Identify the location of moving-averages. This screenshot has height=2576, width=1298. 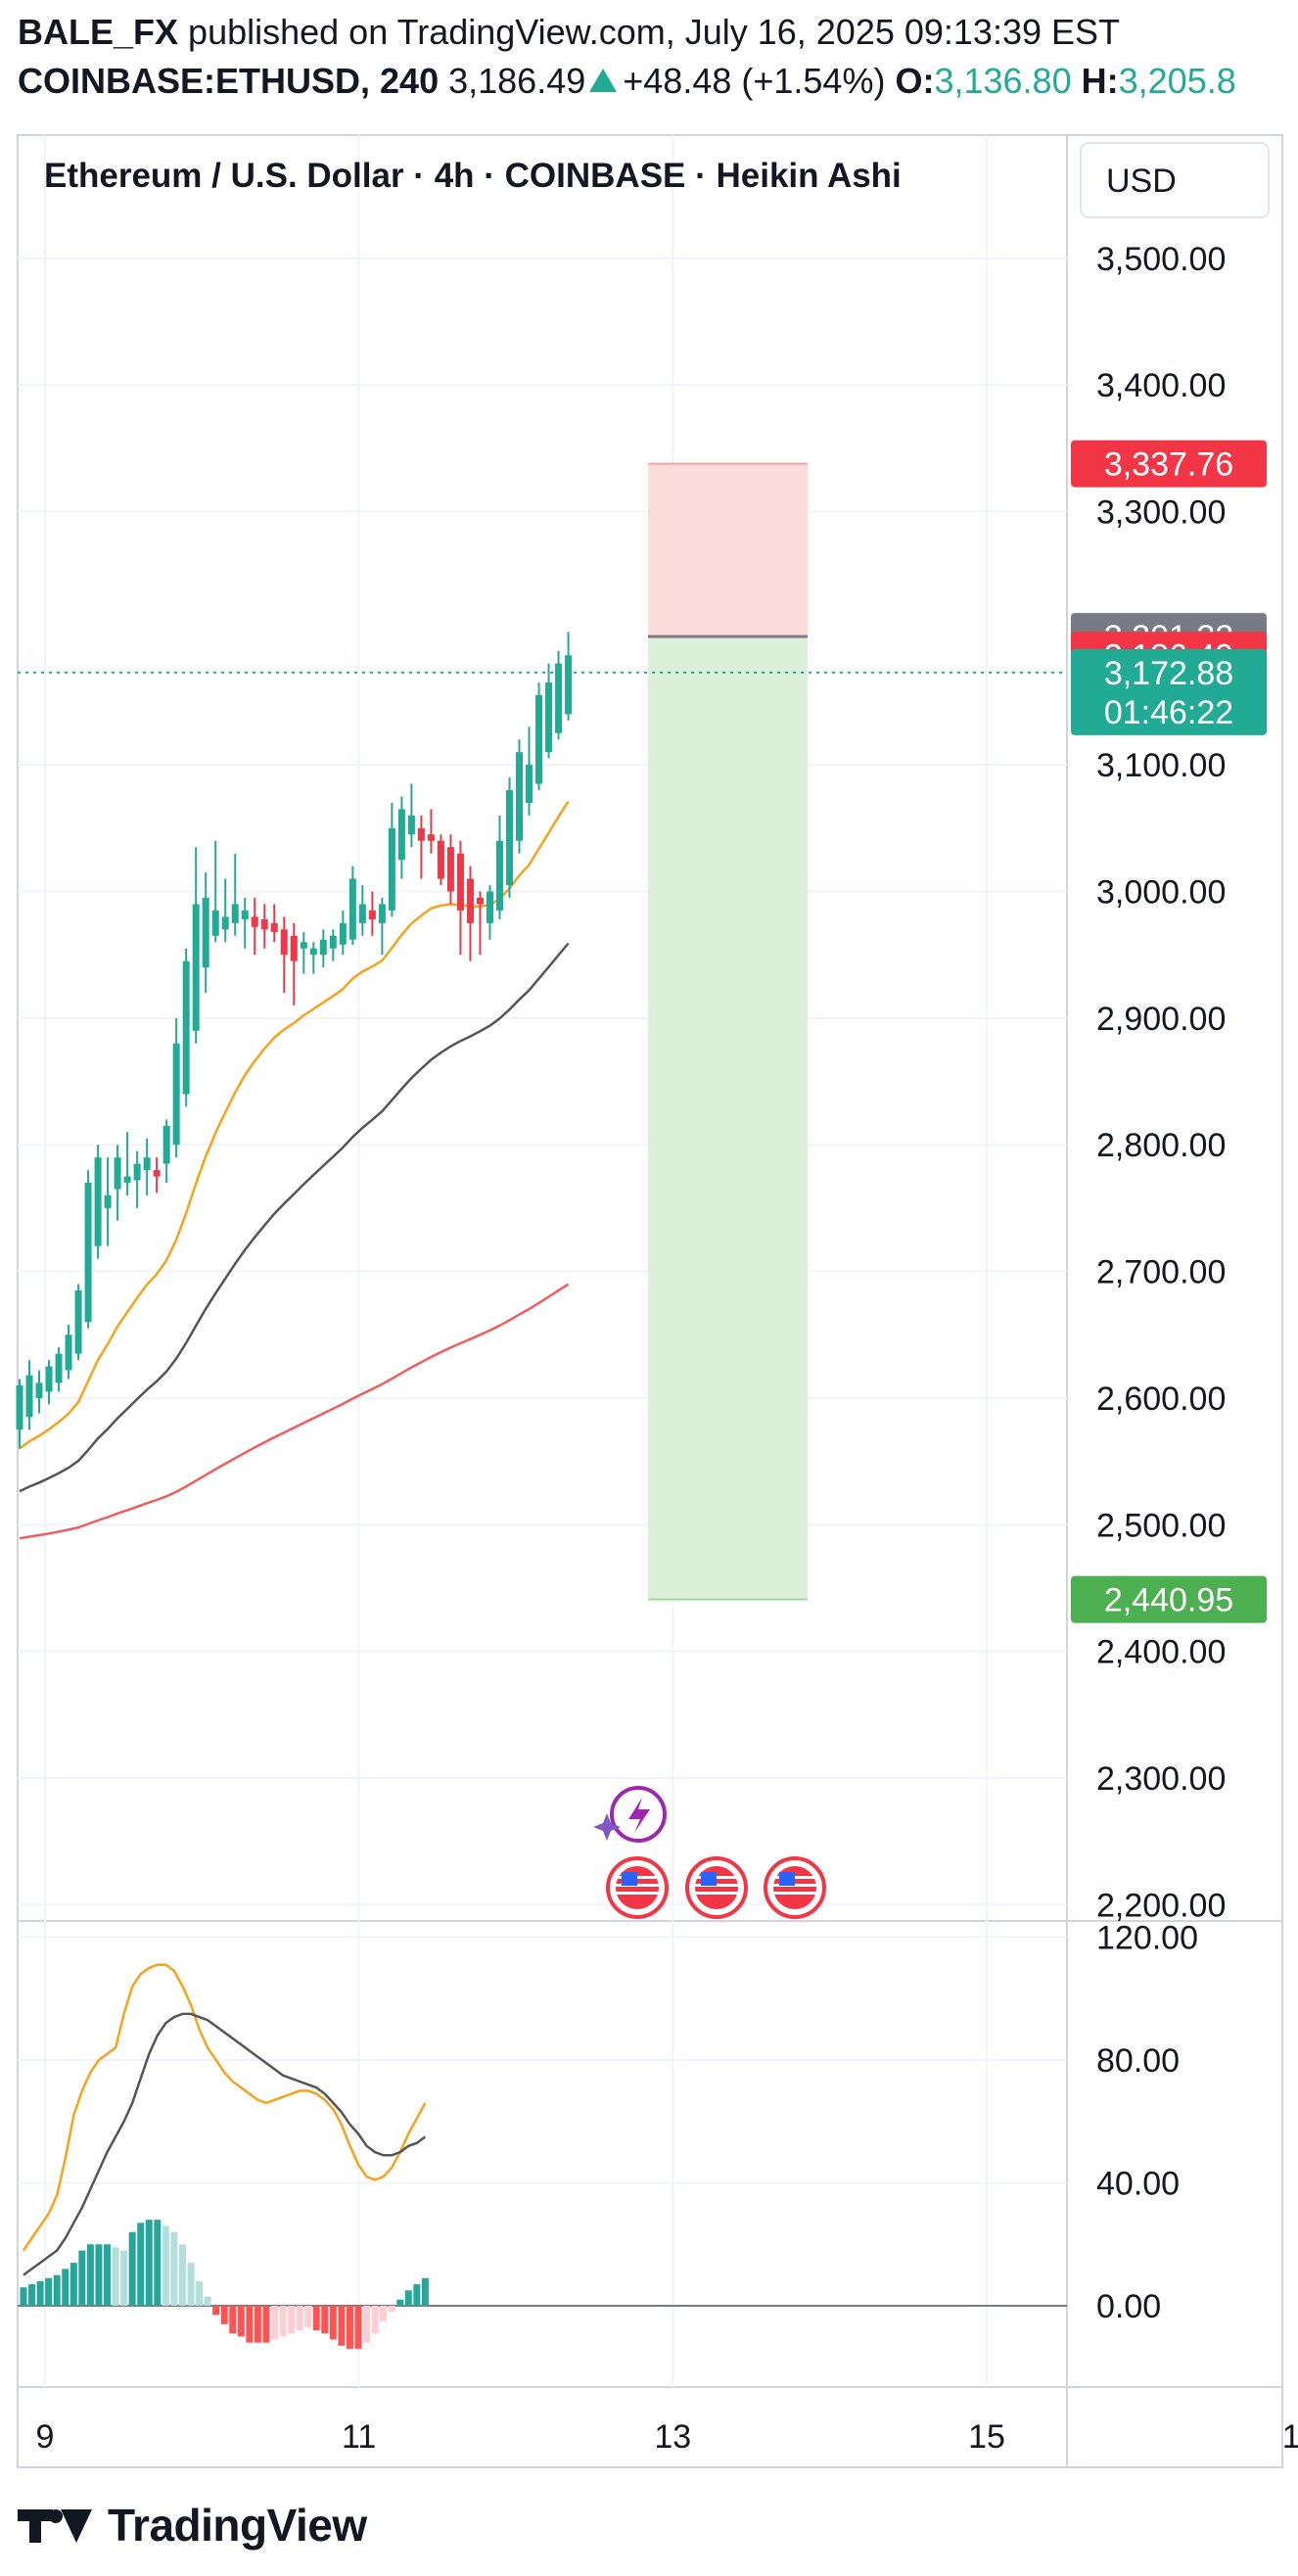
(294, 1170).